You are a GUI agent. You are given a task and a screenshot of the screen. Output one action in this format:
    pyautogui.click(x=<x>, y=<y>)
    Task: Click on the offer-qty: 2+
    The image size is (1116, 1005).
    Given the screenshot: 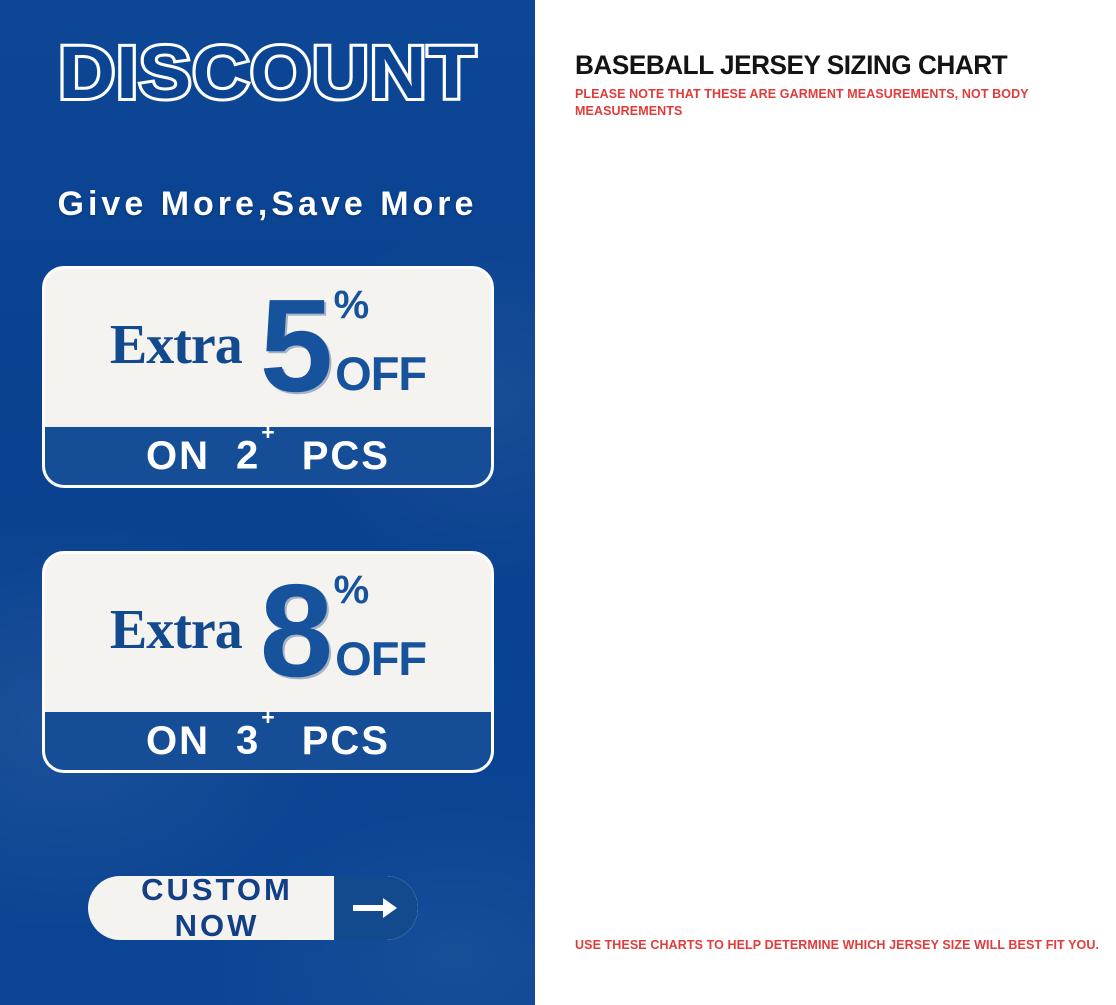 What is the action you would take?
    pyautogui.click(x=256, y=448)
    